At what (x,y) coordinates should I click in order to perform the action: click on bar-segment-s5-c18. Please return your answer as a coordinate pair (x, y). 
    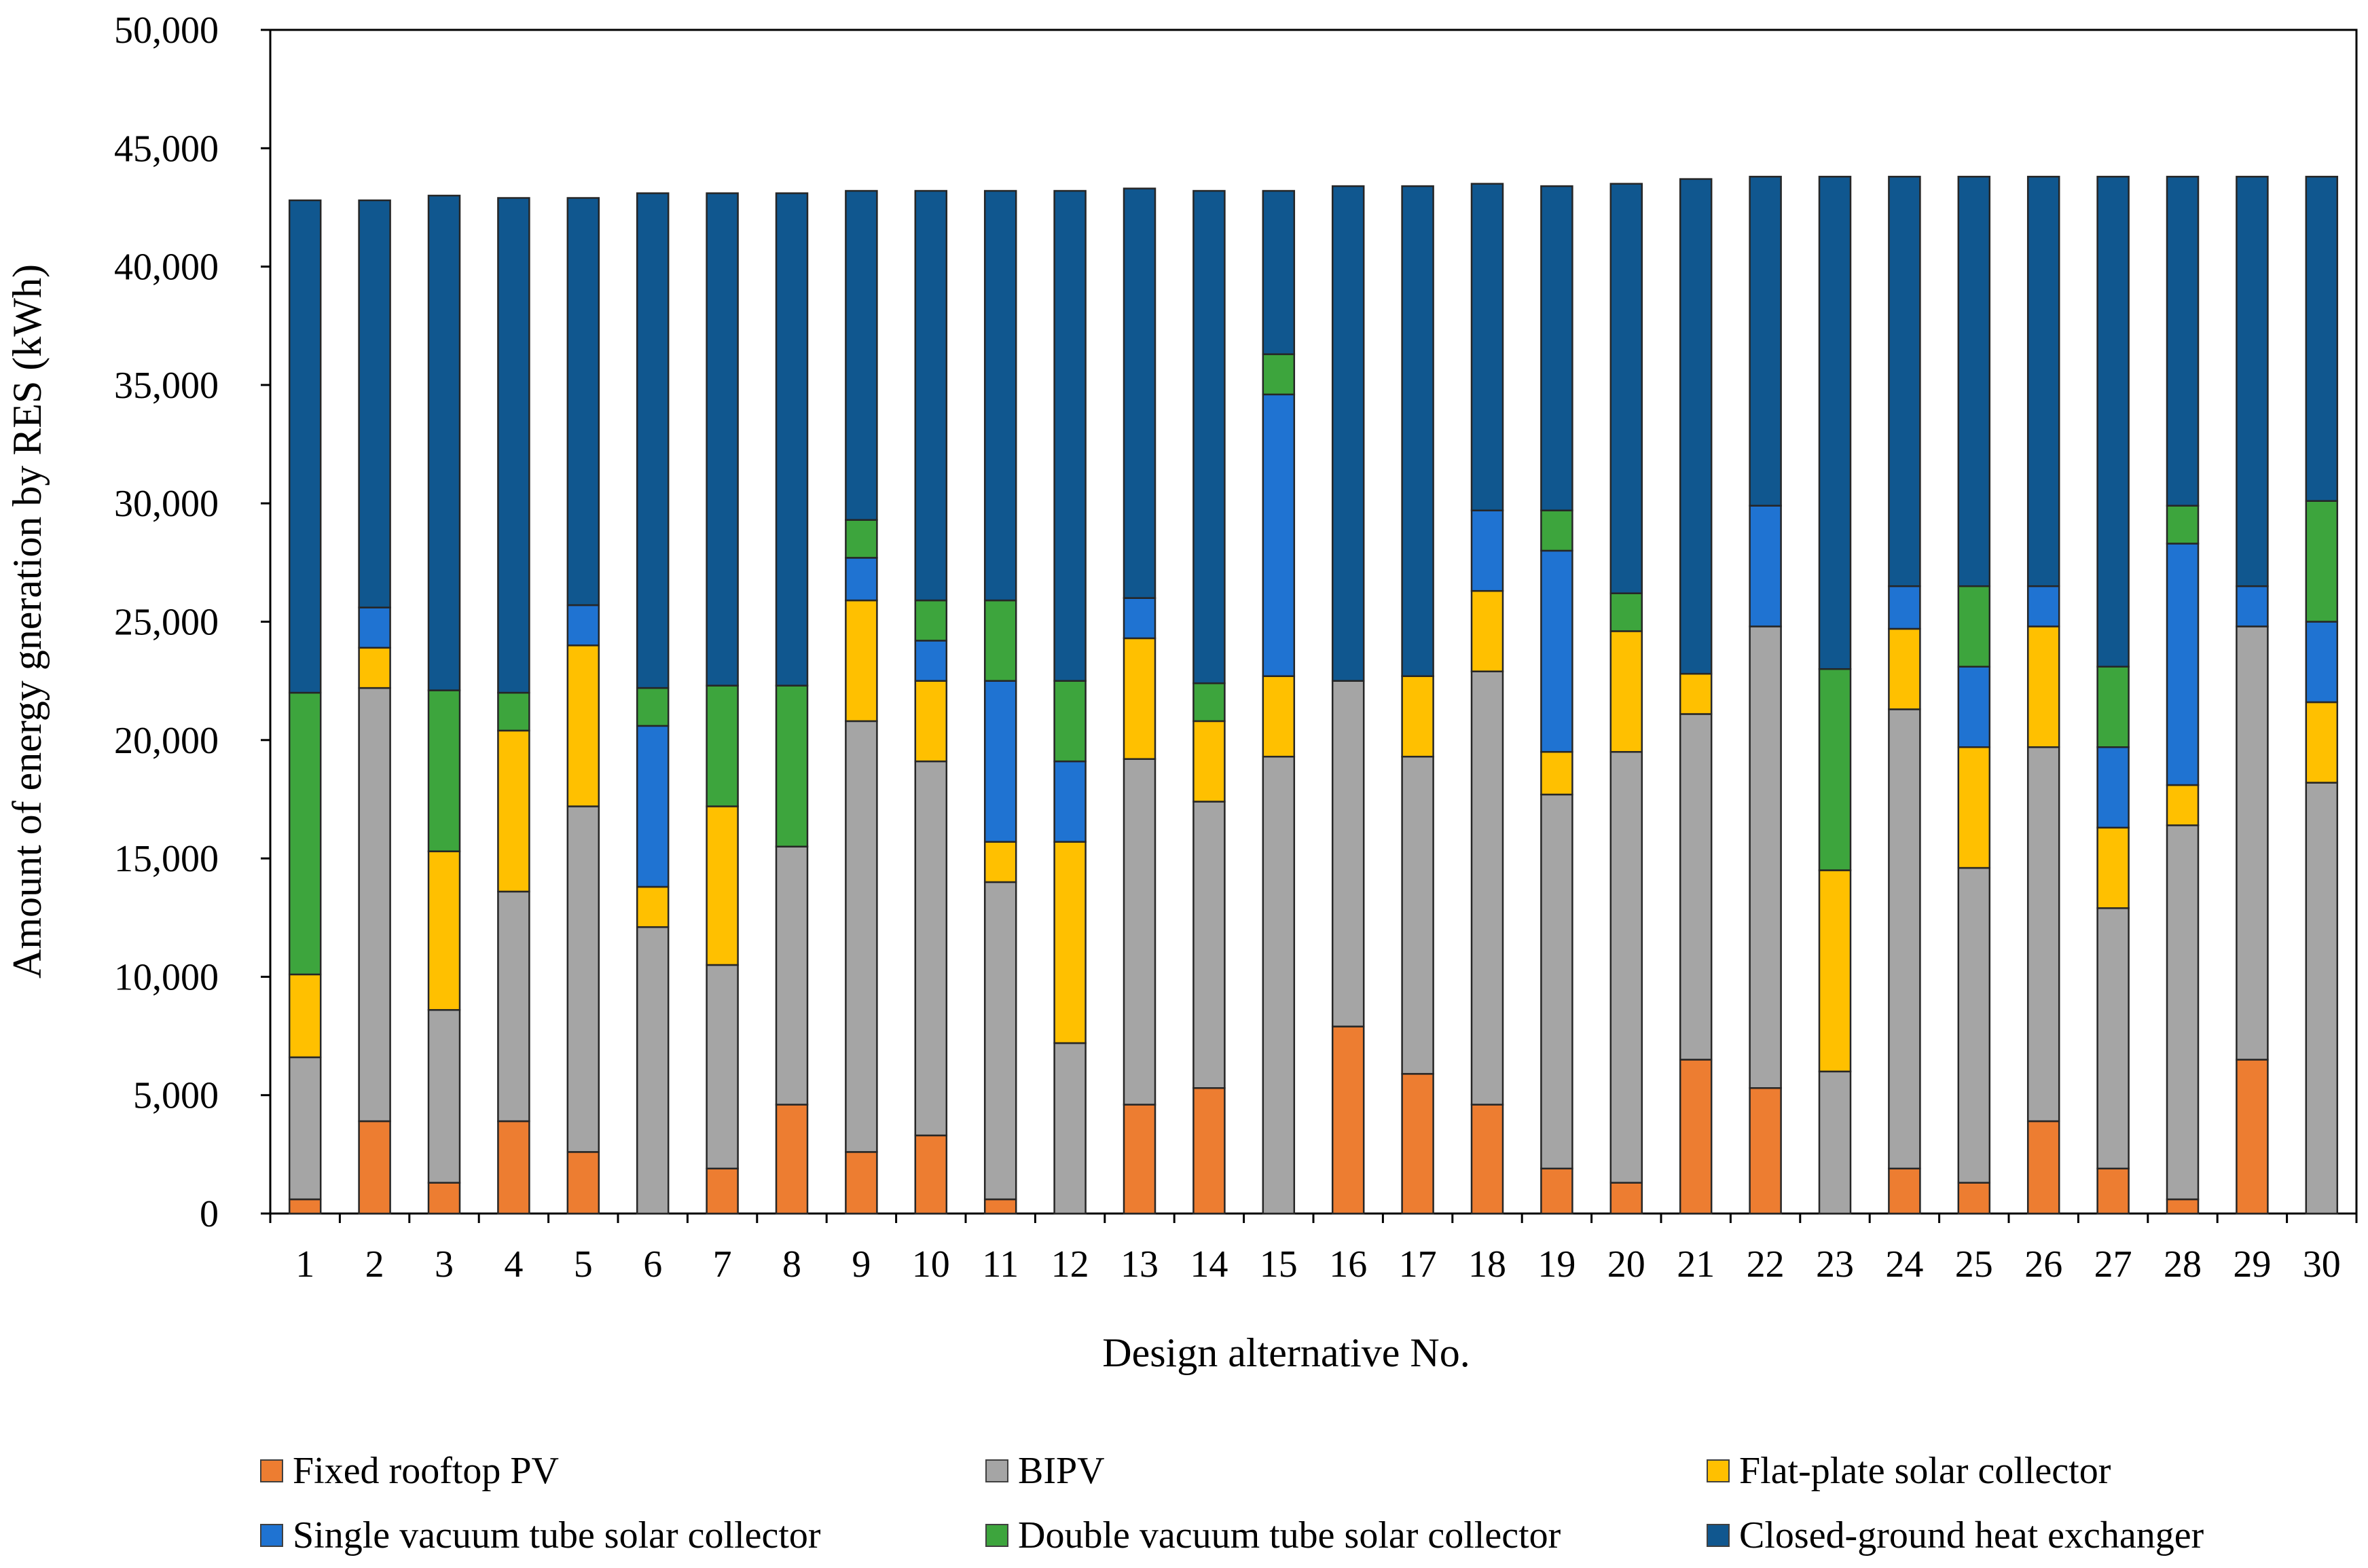
    Looking at the image, I should click on (1487, 347).